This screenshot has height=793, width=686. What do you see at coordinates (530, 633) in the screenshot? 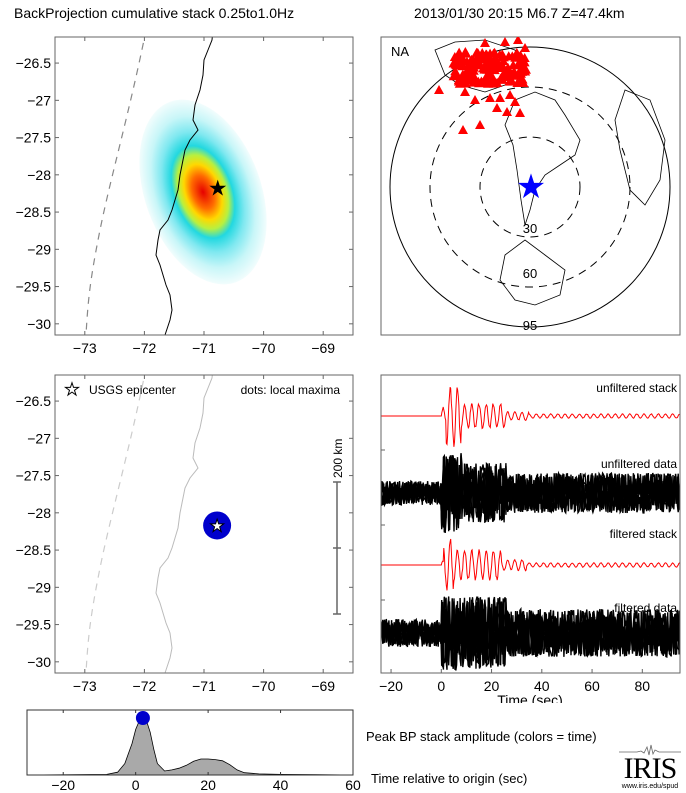
I see `filtered-data-trace` at bounding box center [530, 633].